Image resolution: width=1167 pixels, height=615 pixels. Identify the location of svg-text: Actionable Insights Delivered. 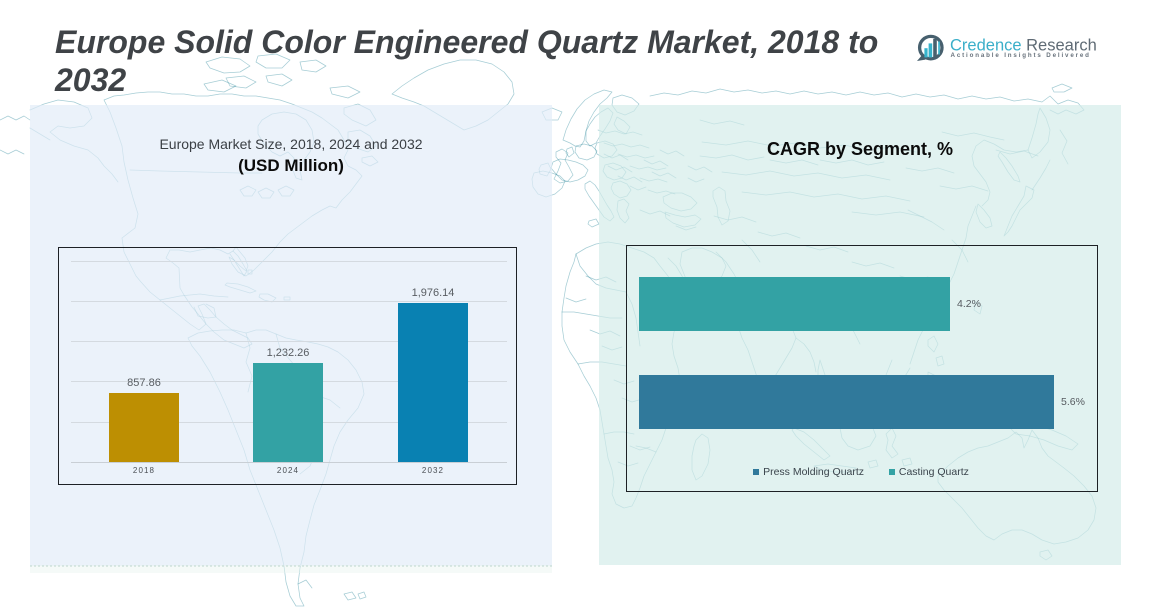
(1021, 55).